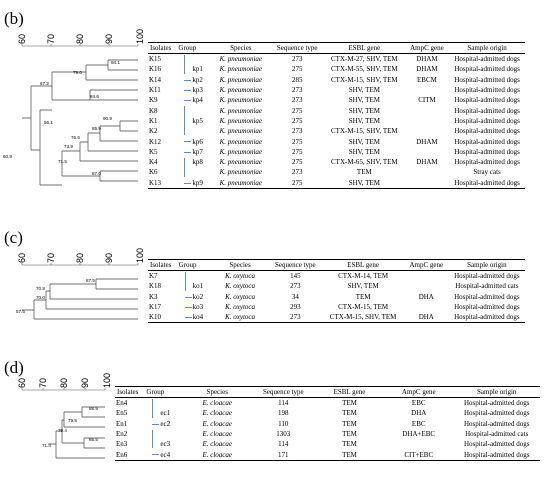  I want to click on panel-label: (c), so click(13, 237).